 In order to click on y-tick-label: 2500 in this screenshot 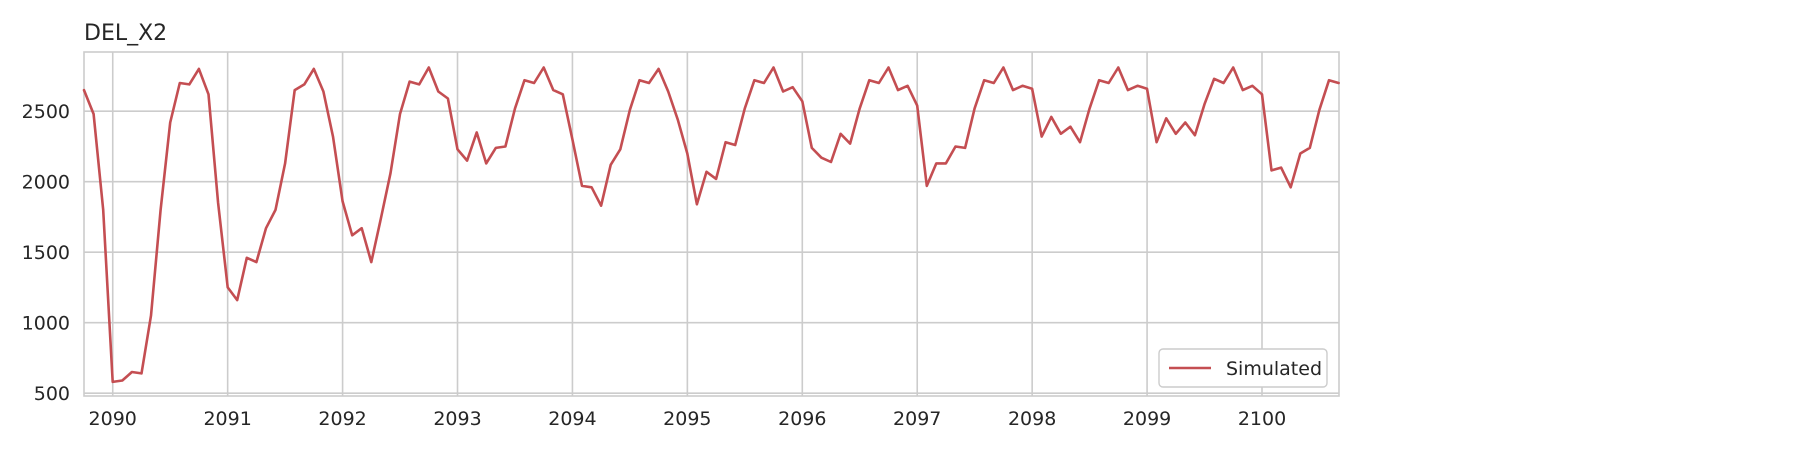, I will do `click(46, 112)`.